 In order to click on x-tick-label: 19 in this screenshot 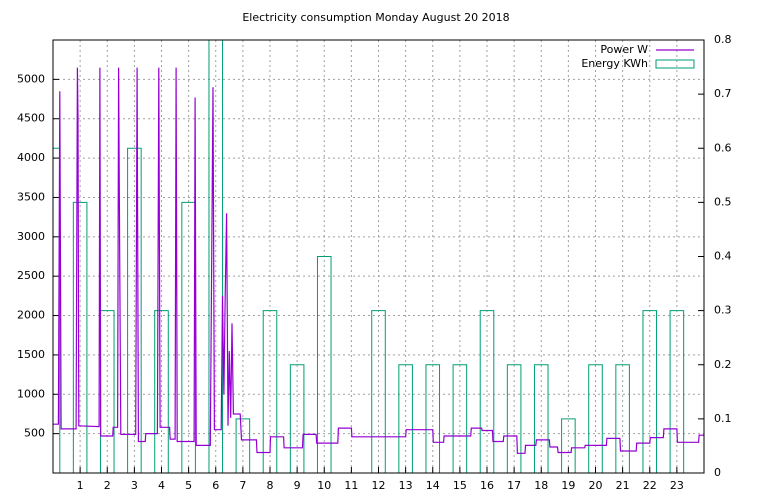, I will do `click(568, 485)`.